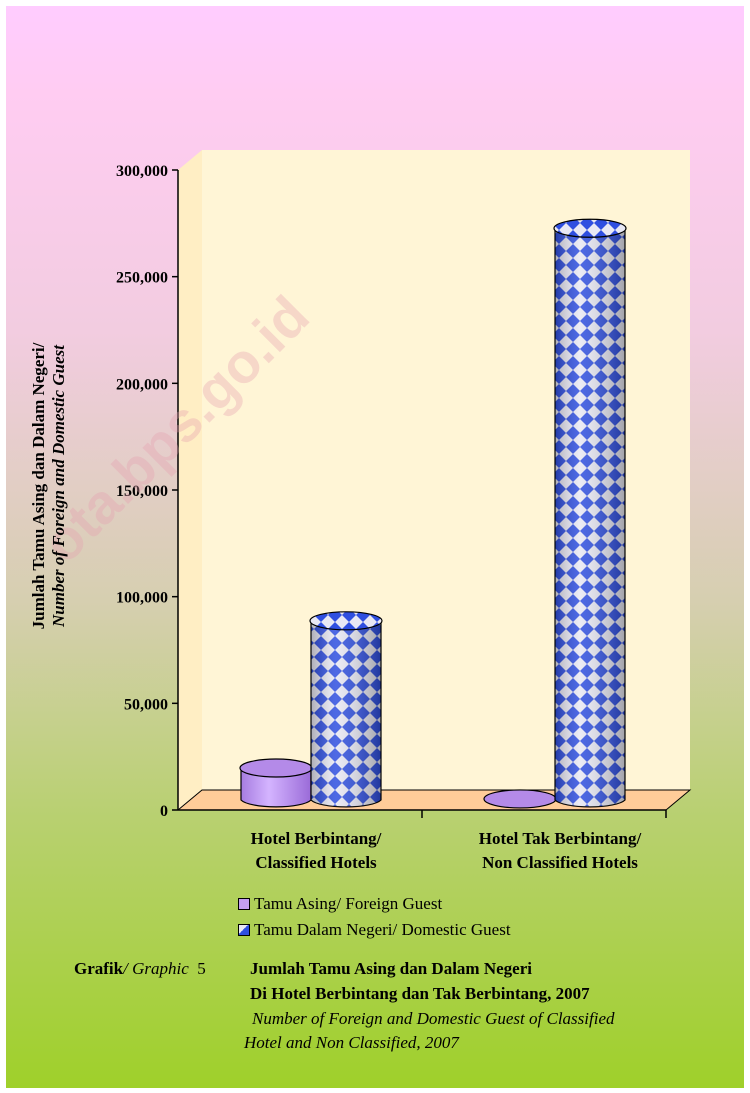 This screenshot has height=1093, width=750. What do you see at coordinates (244, 904) in the screenshot?
I see `legend-swatch-foreign` at bounding box center [244, 904].